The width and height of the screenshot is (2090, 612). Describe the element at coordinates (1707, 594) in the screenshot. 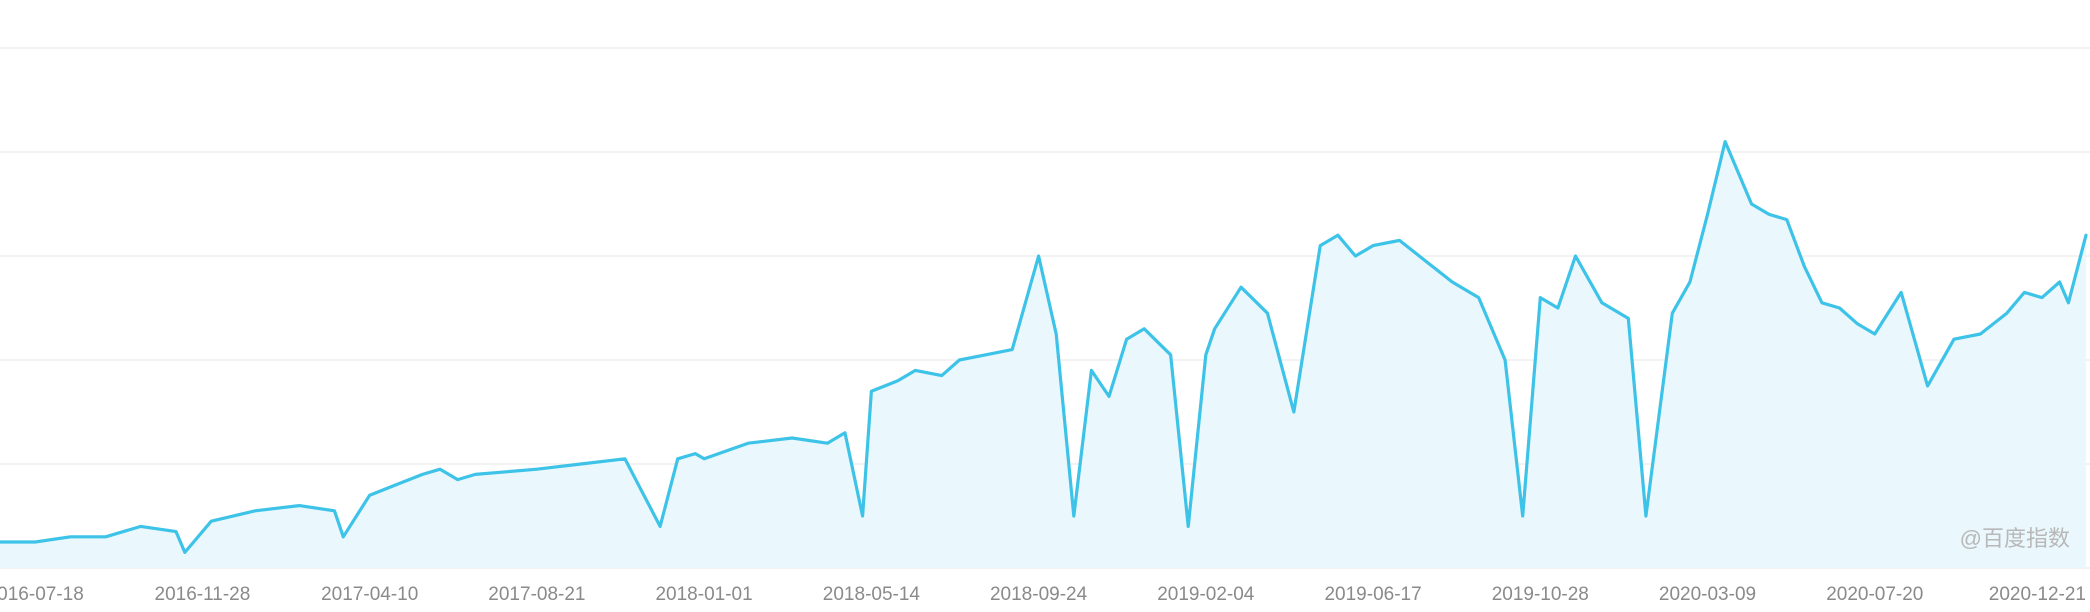

I see `x-tick-label: 2020-03-09` at that location.